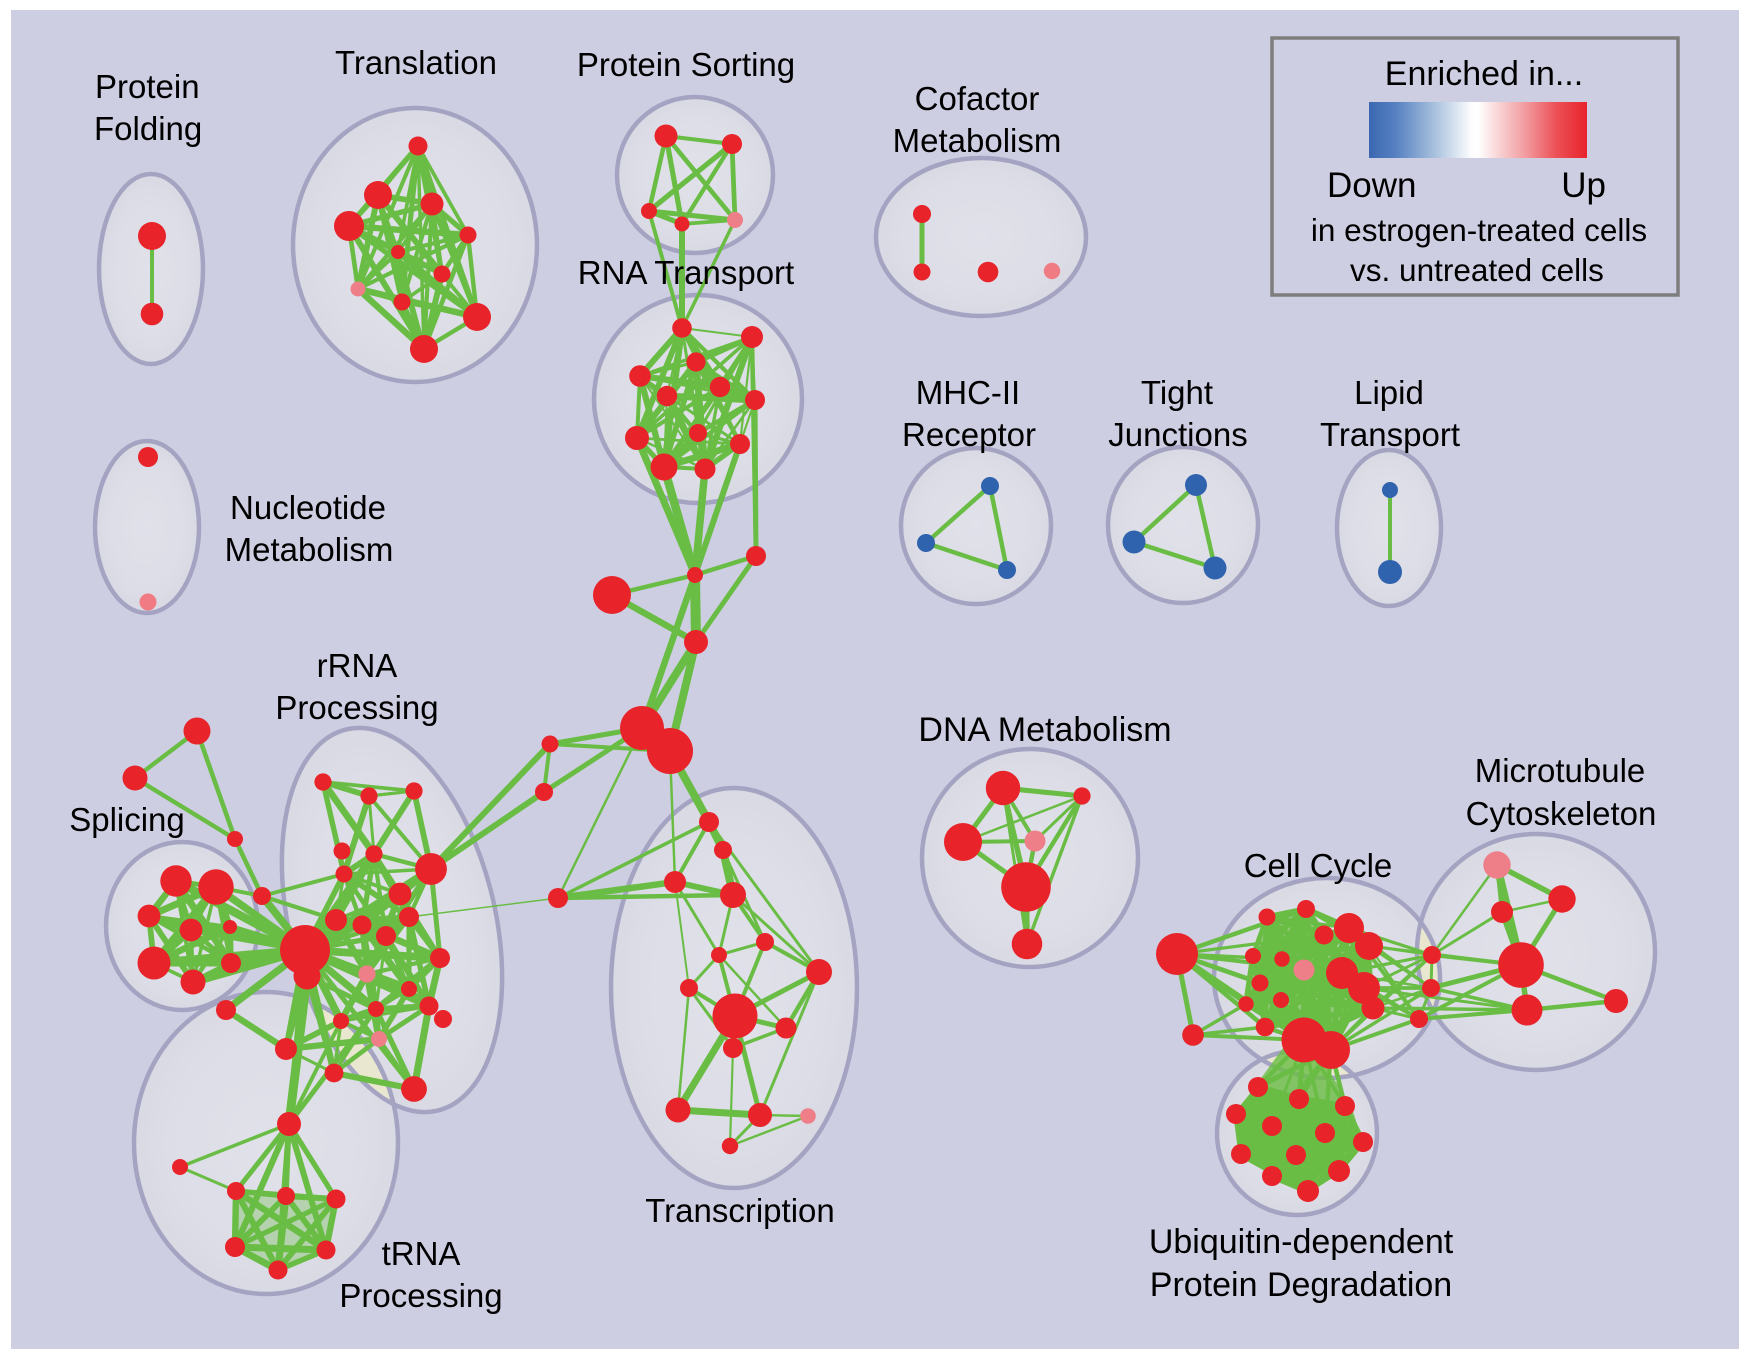 This screenshot has height=1365, width=1750. I want to click on svg-text: tRNA, so click(421, 1253).